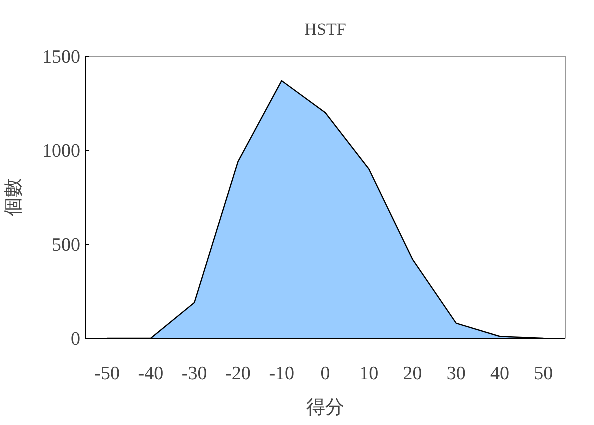  Describe the element at coordinates (66, 245) in the screenshot. I see `y-tick-label: 500` at that location.